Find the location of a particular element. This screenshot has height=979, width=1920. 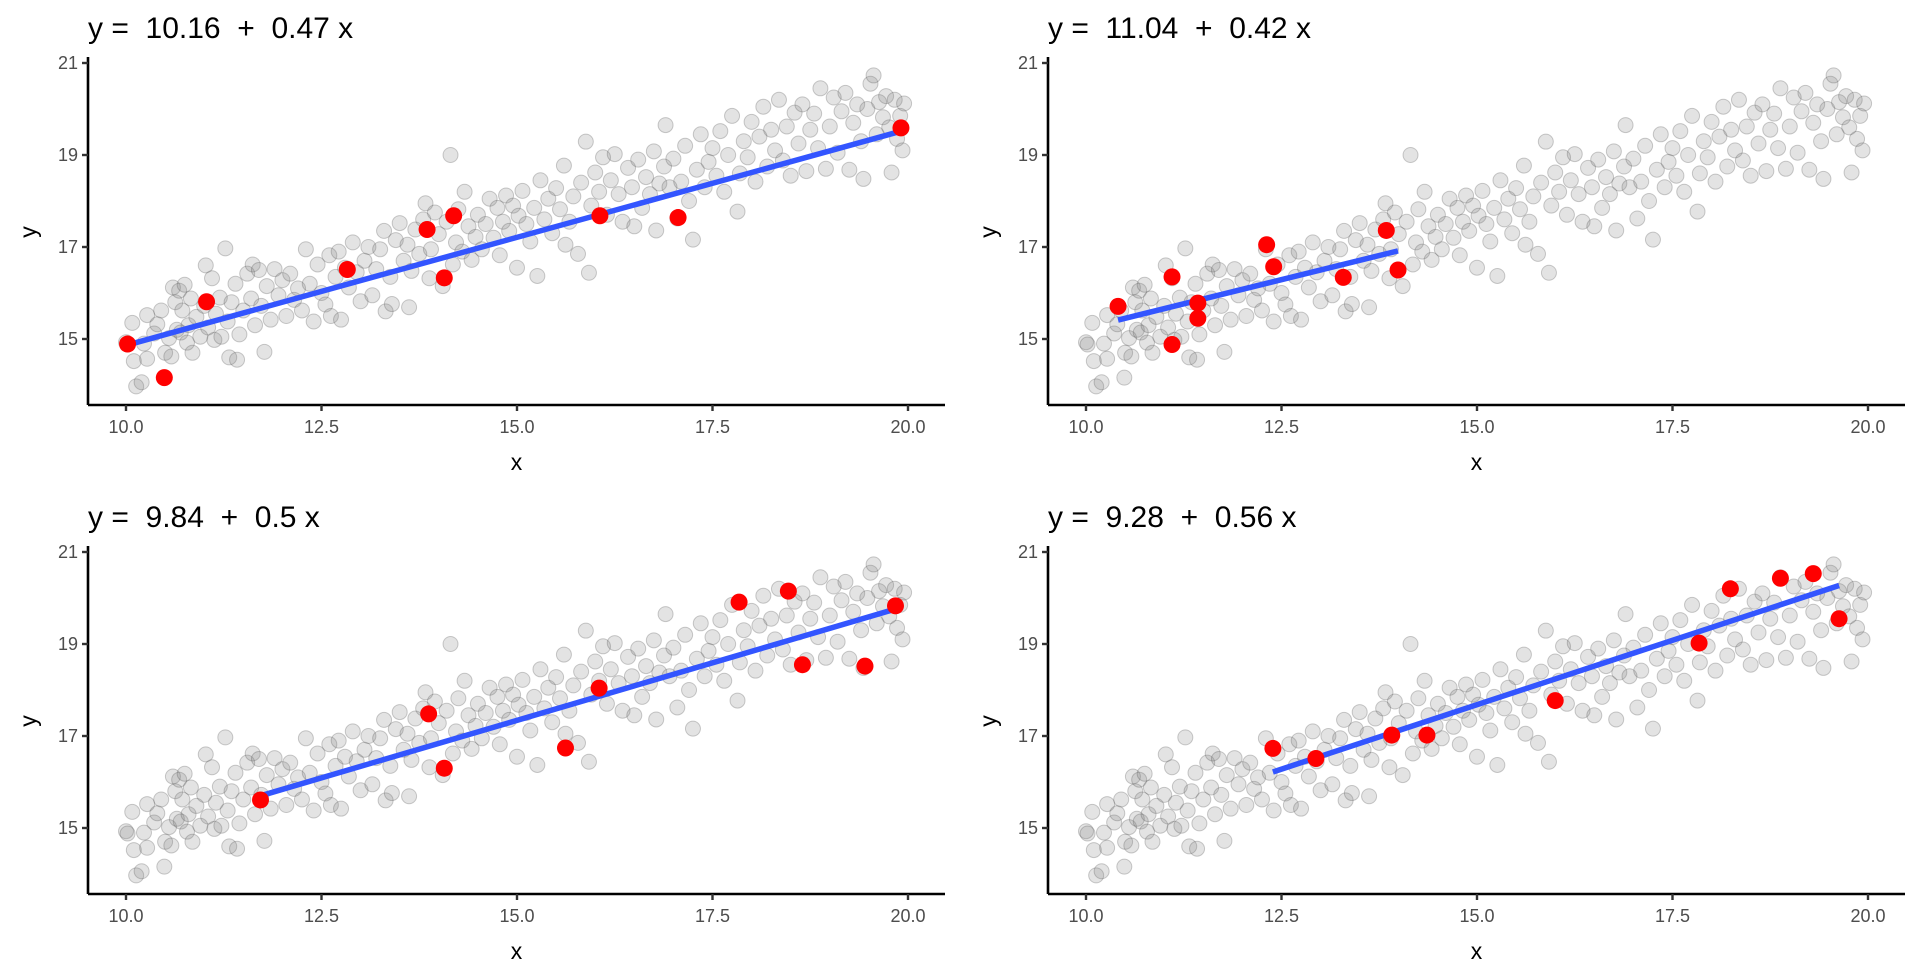

regression-line is located at coordinates (1556, 678).